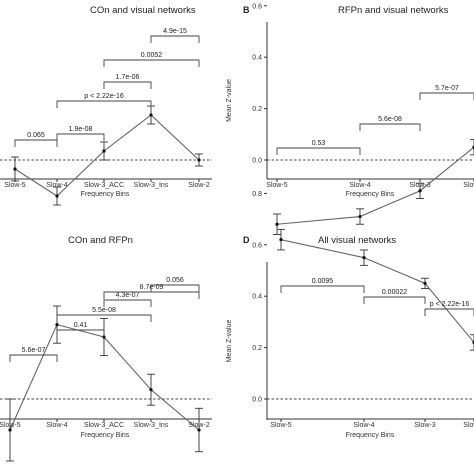 The image size is (474, 474). Describe the element at coordinates (425, 425) in the screenshot. I see `x-tick-label: Slow-3` at that location.